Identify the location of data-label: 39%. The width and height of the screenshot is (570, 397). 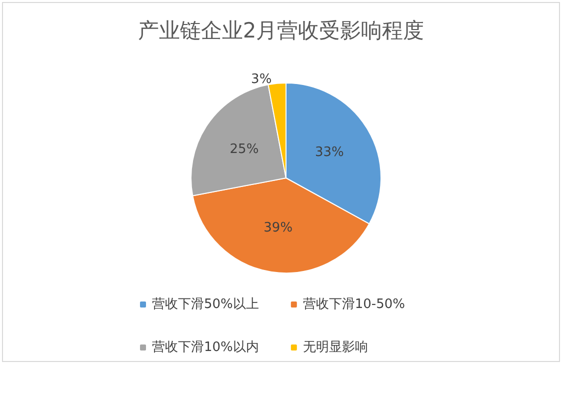
(278, 228).